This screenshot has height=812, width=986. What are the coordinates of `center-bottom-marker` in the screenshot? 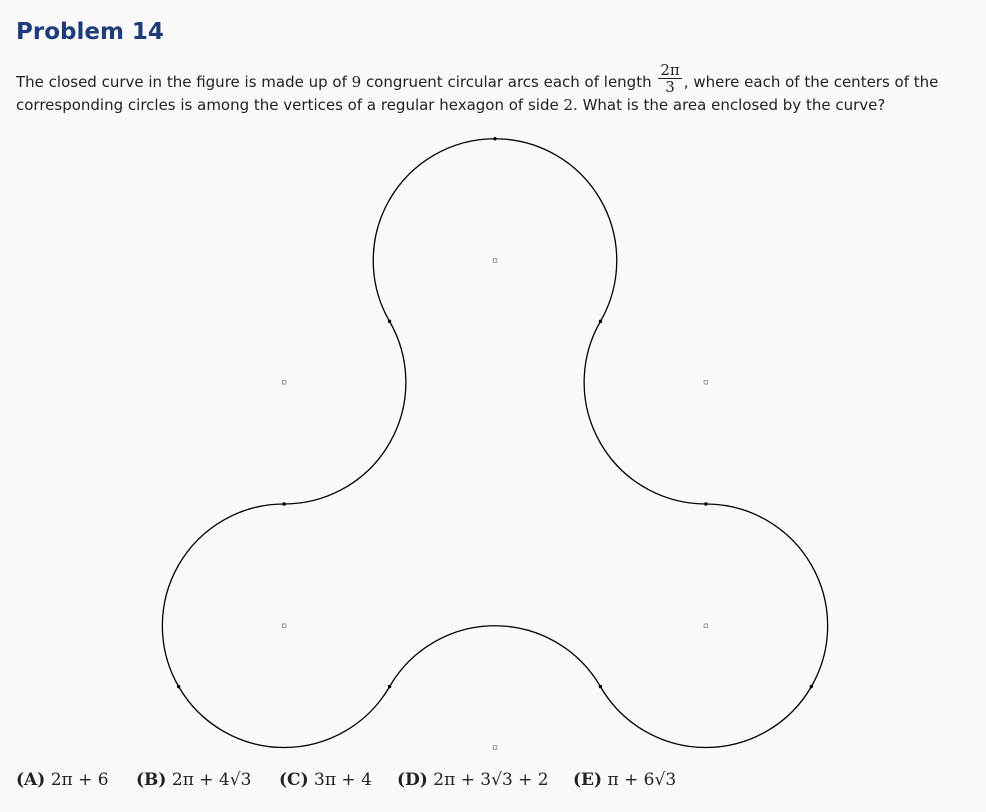 It's located at (495, 747).